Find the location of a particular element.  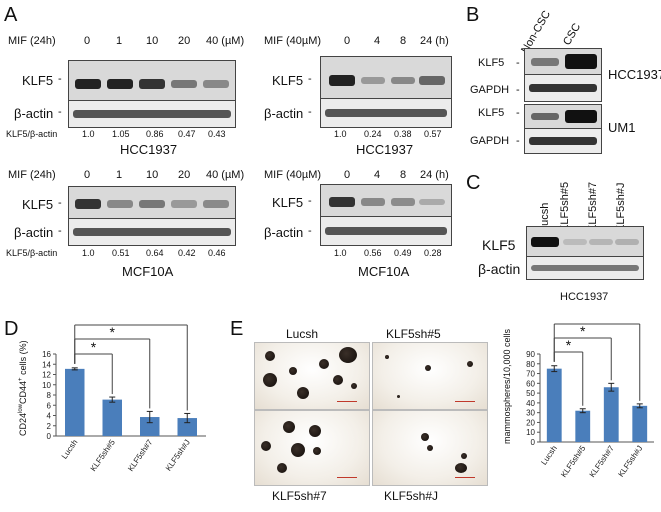

group-label: UM1 is located at coordinates (622, 127).